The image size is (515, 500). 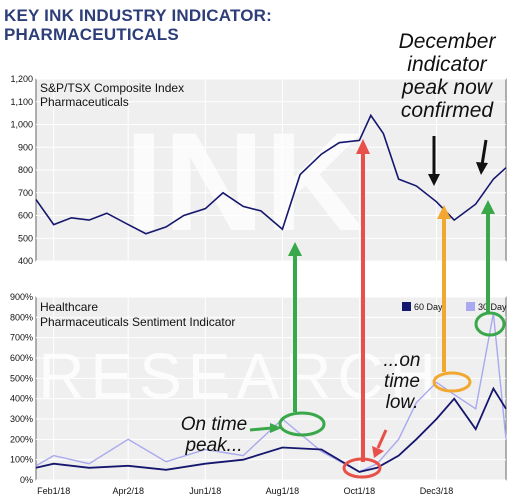 I want to click on bottom-y-tick-label: 0%, so click(x=26, y=480).